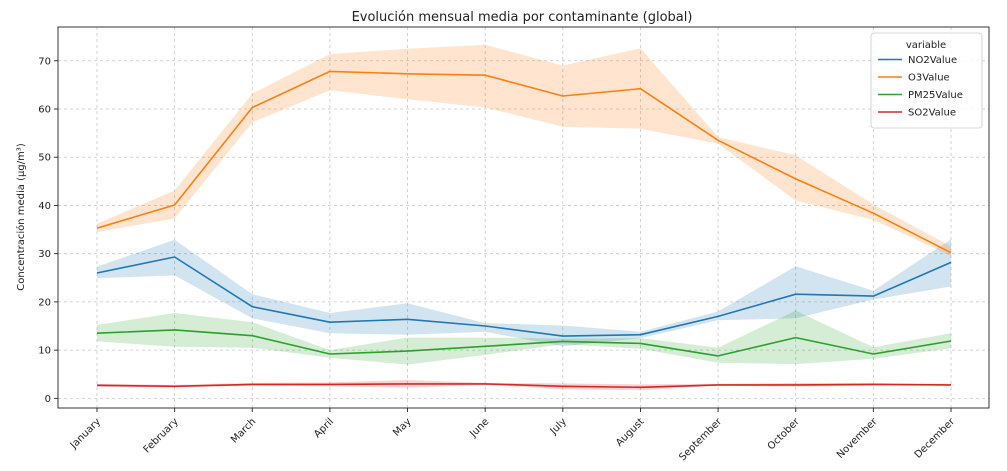 This screenshot has width=1007, height=471. I want to click on y-tick-label: 60, so click(44, 109).